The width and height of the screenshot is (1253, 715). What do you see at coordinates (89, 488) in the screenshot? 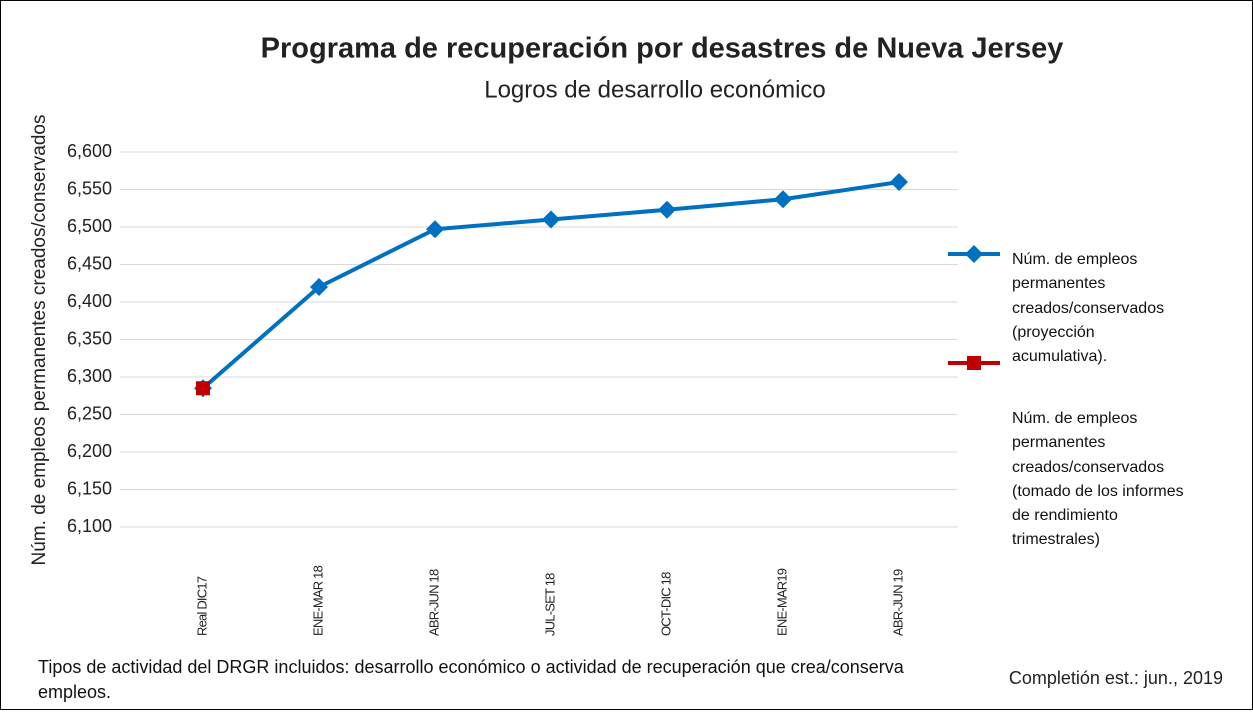
I see `y-tick-label: 6,150` at bounding box center [89, 488].